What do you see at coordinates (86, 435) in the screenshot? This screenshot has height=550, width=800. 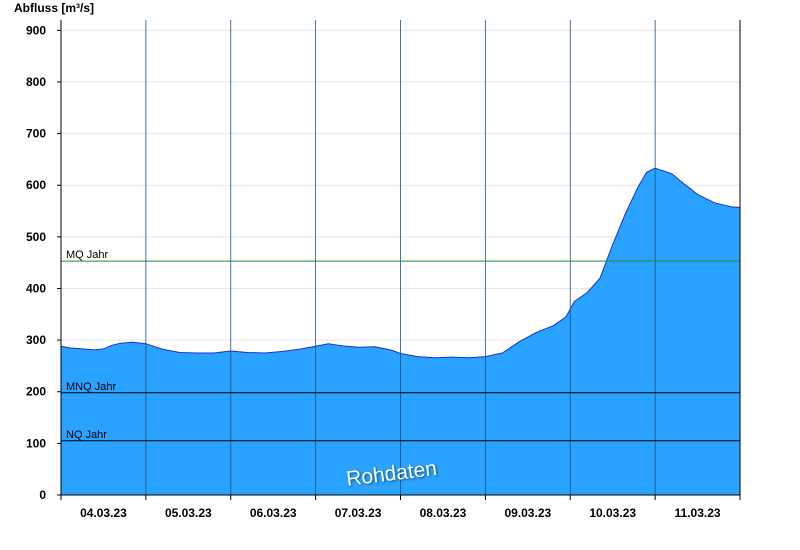 I see `reference-line-label: NQ Jahr` at bounding box center [86, 435].